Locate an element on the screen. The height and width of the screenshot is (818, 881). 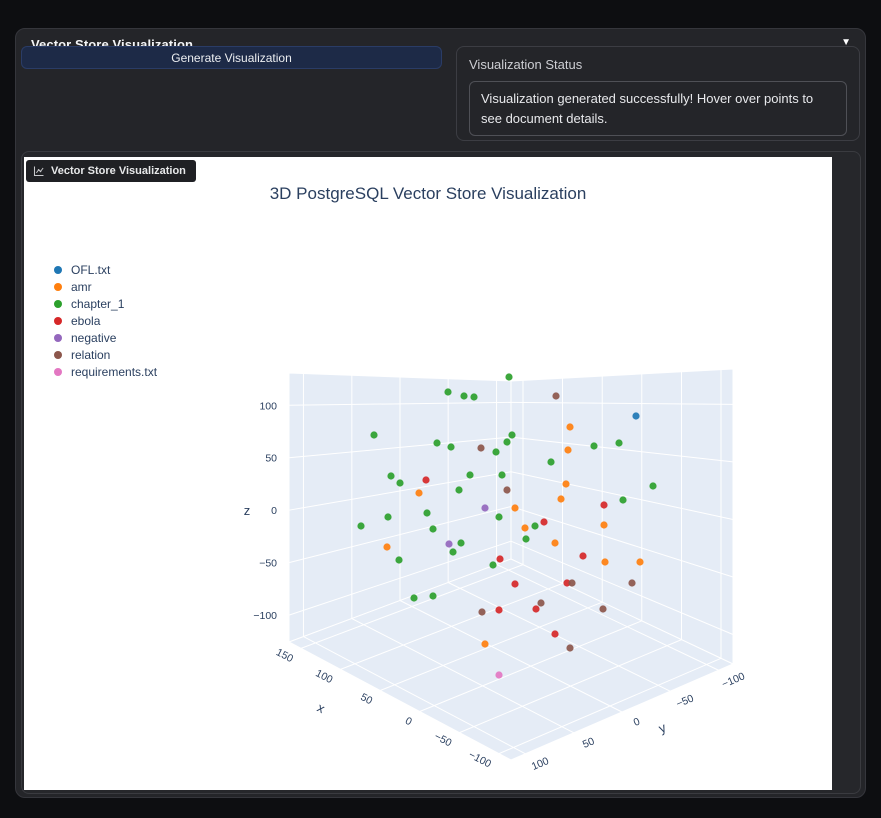
legend-item-requirements.txt: requirements.txt is located at coordinates (105, 371).